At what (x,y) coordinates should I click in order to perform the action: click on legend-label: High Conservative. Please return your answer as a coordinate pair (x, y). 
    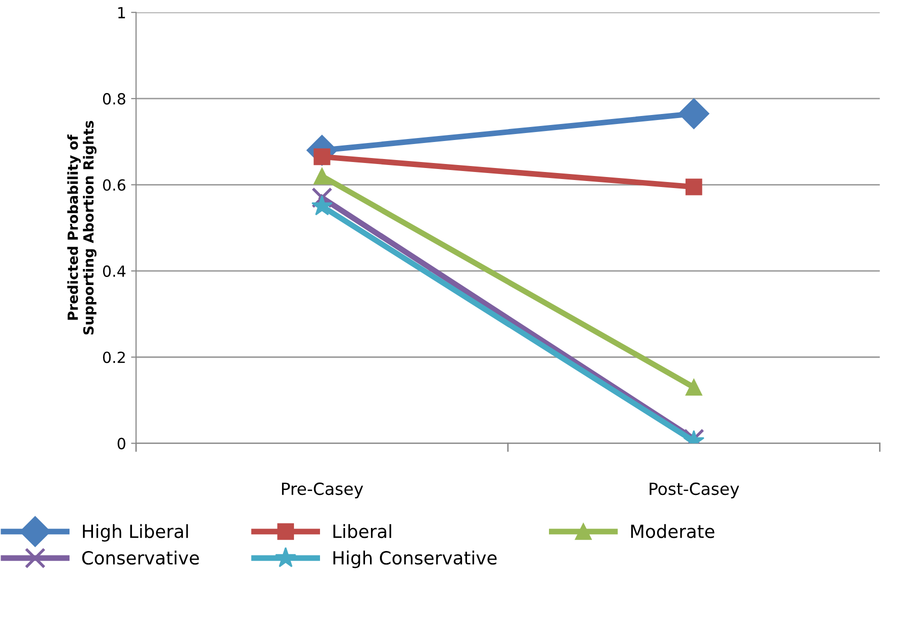
    Looking at the image, I should click on (415, 559).